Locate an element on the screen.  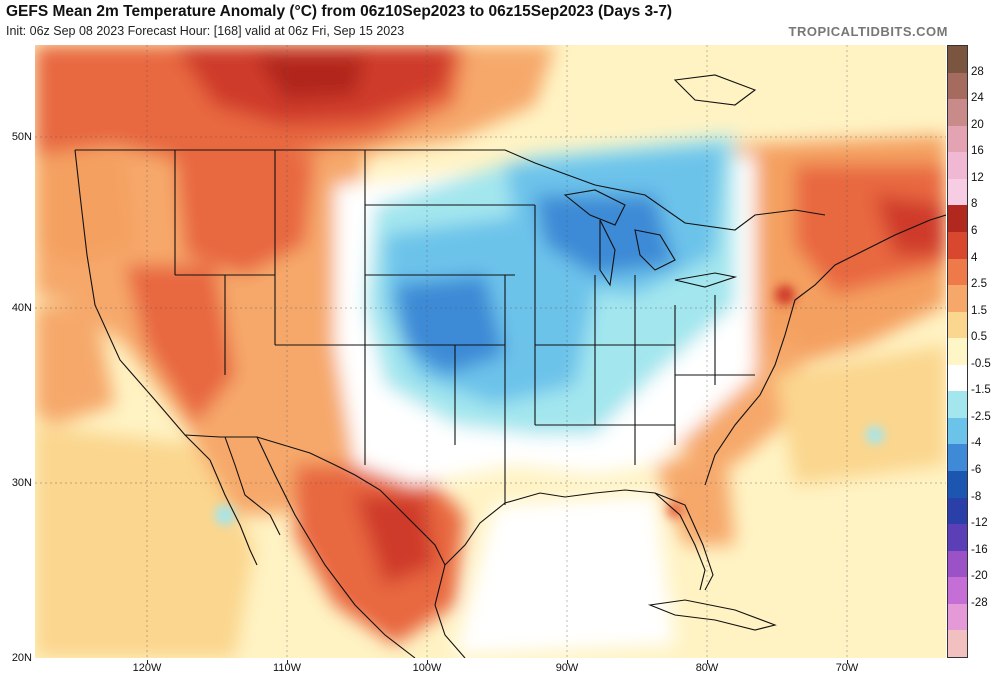
color-scale-label: 2.5 is located at coordinates (979, 284).